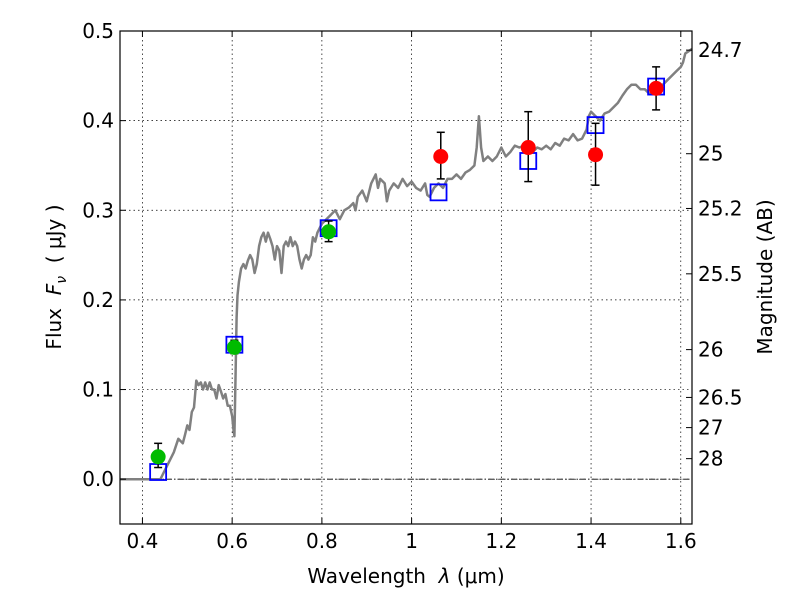 Image resolution: width=800 pixels, height=600 pixels. Describe the element at coordinates (720, 208) in the screenshot. I see `y2-tick-label: 25.2` at that location.